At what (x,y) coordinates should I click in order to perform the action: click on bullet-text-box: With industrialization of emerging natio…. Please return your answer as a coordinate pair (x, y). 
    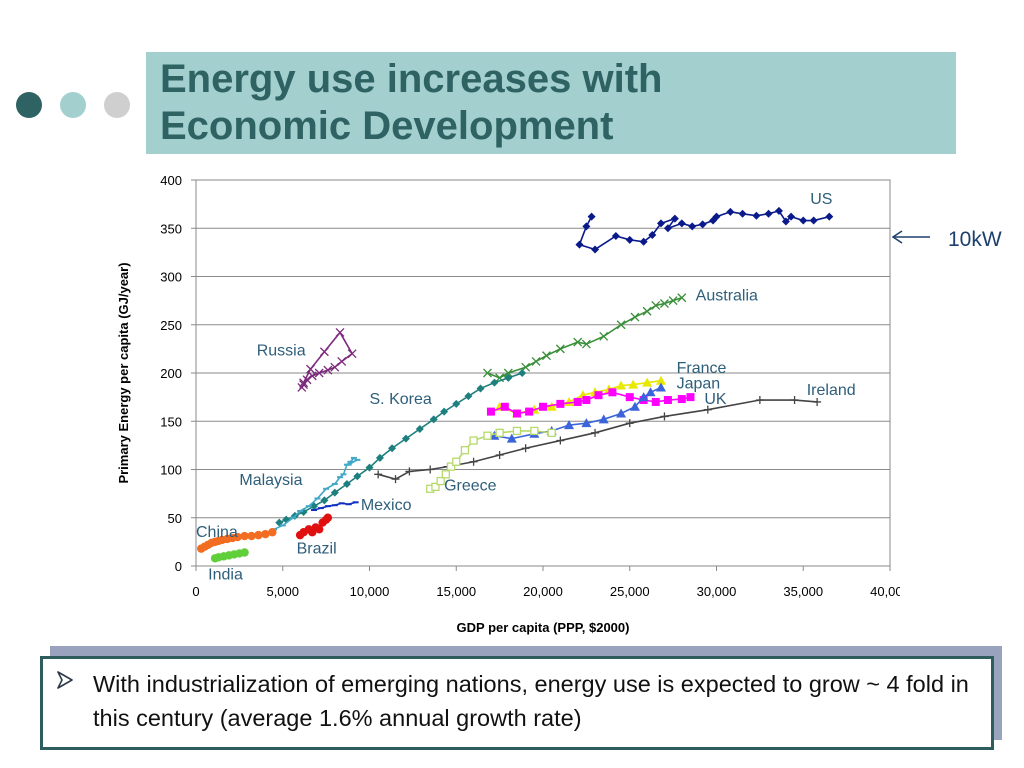
    Looking at the image, I should click on (517, 703).